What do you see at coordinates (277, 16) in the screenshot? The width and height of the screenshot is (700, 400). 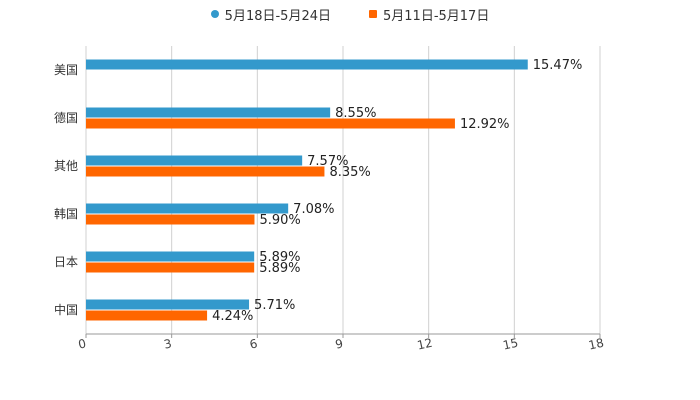 I see `legend-label-series-1: 5月18日-5月24日` at bounding box center [277, 16].